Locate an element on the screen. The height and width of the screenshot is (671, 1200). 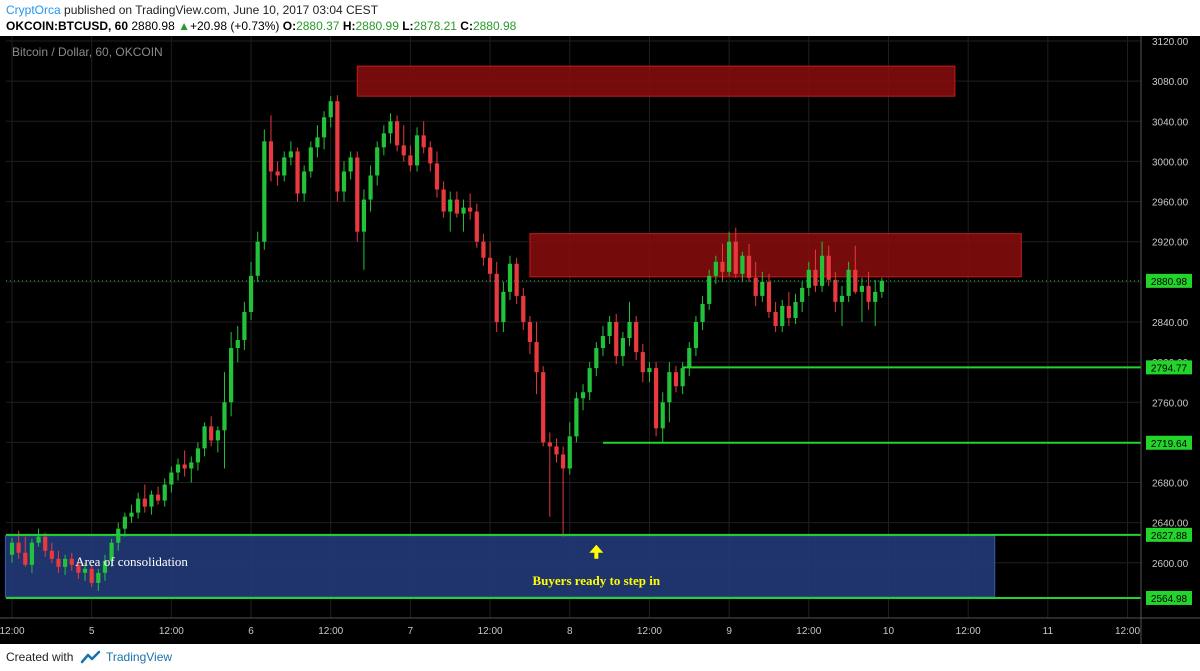
y-tick-label: 2920.00 is located at coordinates (1170, 243).